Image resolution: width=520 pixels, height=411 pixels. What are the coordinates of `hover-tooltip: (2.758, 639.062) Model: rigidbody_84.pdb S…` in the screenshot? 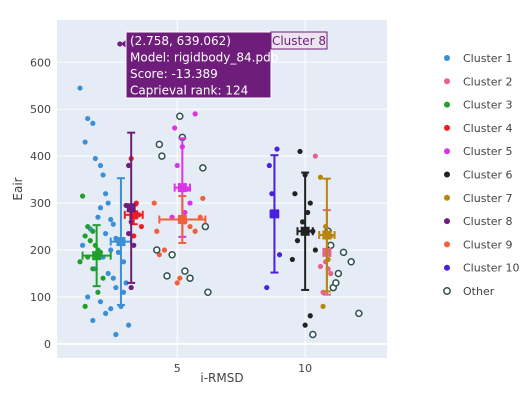 It's located at (224, 65).